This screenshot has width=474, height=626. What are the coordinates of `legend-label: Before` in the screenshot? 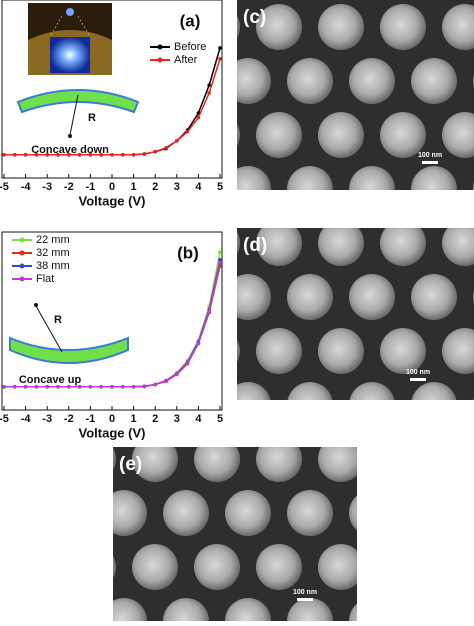 It's located at (190, 47).